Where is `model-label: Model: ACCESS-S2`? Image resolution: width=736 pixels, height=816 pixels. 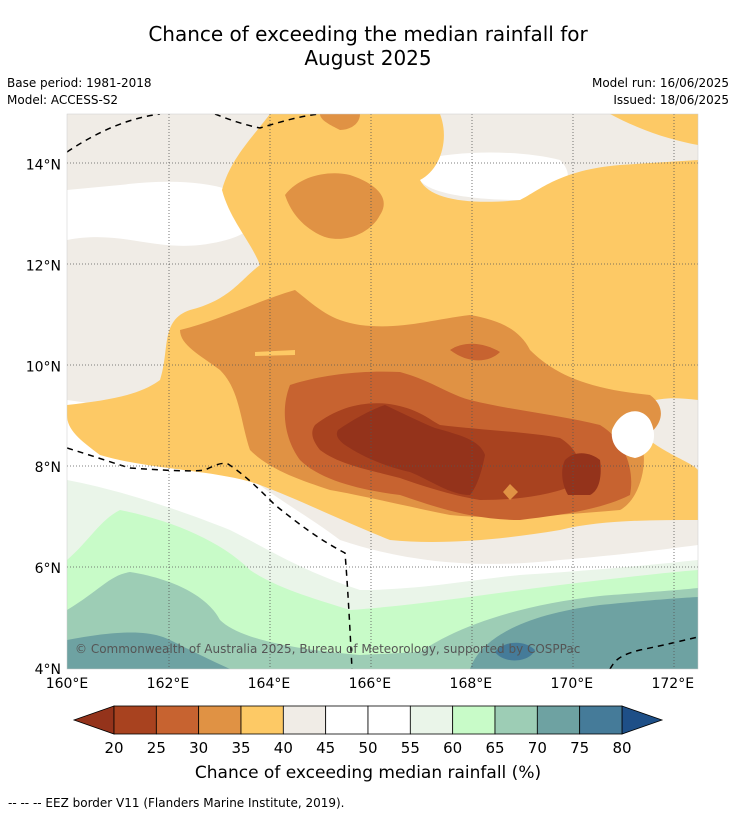
model-label: Model: ACCESS-S2 is located at coordinates (63, 100).